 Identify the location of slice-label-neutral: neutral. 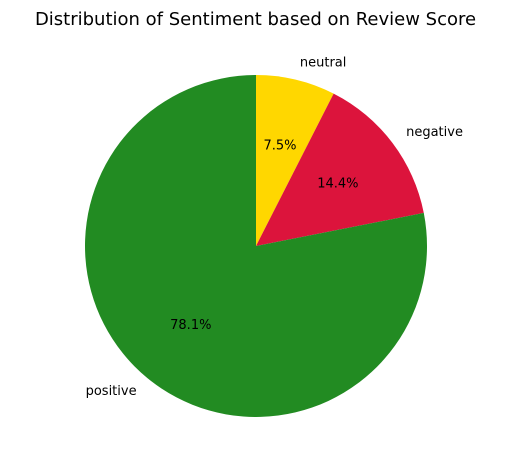
(323, 63).